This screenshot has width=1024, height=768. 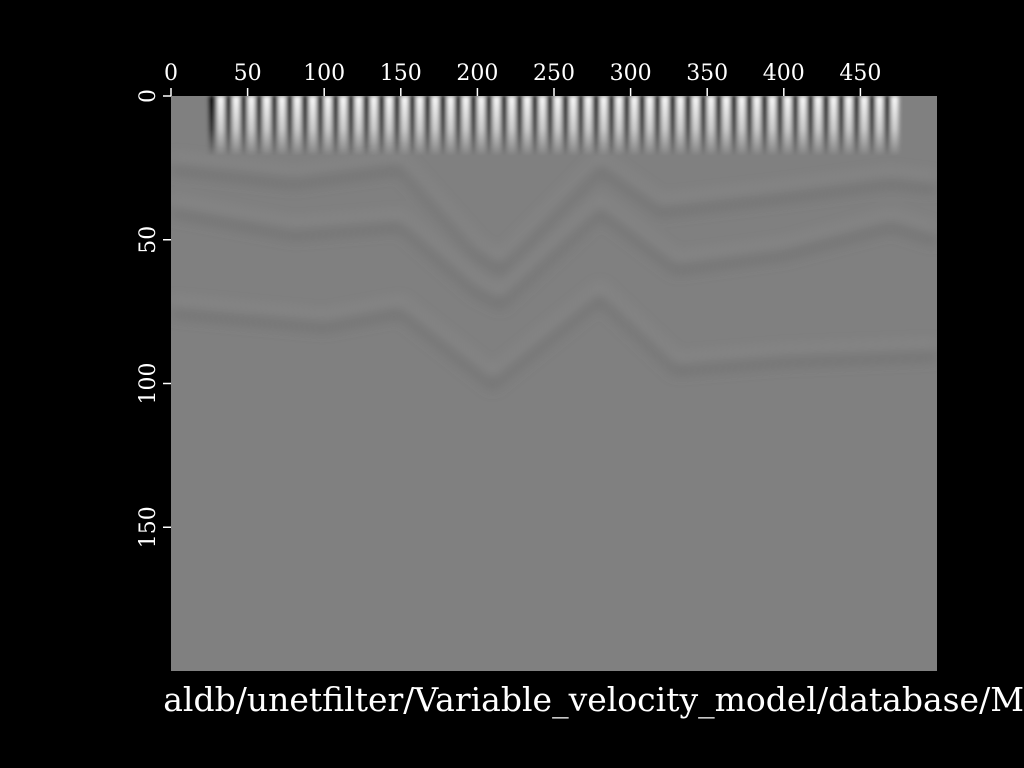 I want to click on x-tick-label: 150, so click(x=401, y=73).